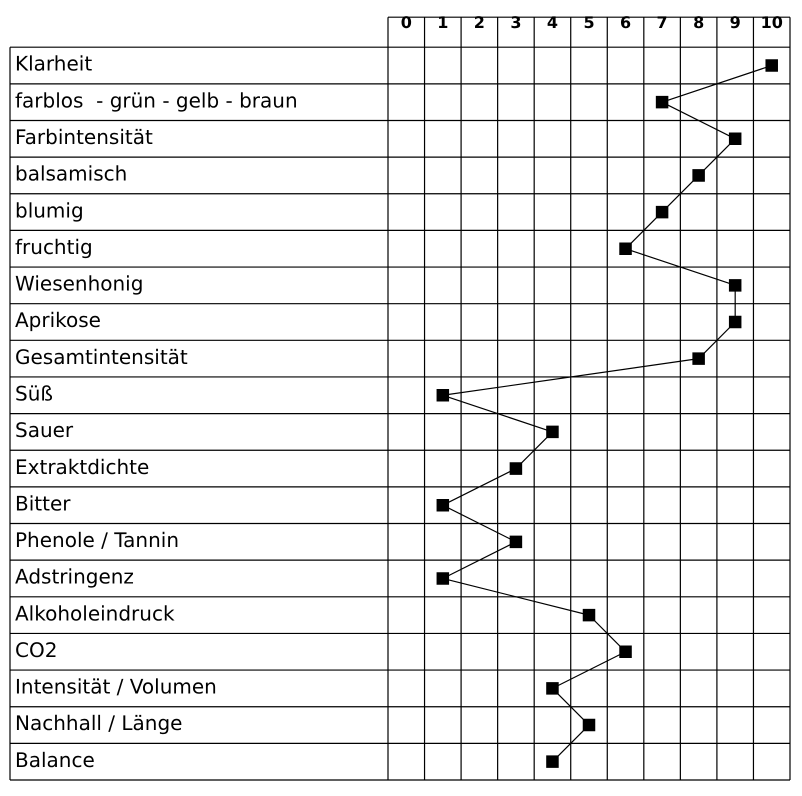  I want to click on y-tick-label: Sauer, so click(44, 430).